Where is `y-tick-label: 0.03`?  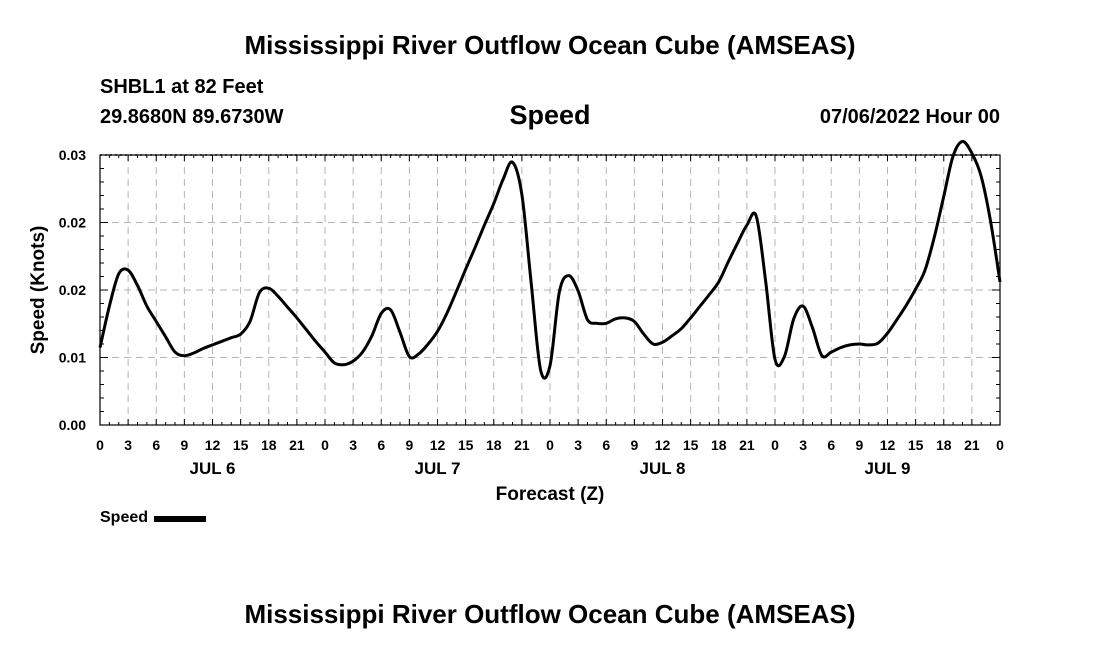 y-tick-label: 0.03 is located at coordinates (72, 155).